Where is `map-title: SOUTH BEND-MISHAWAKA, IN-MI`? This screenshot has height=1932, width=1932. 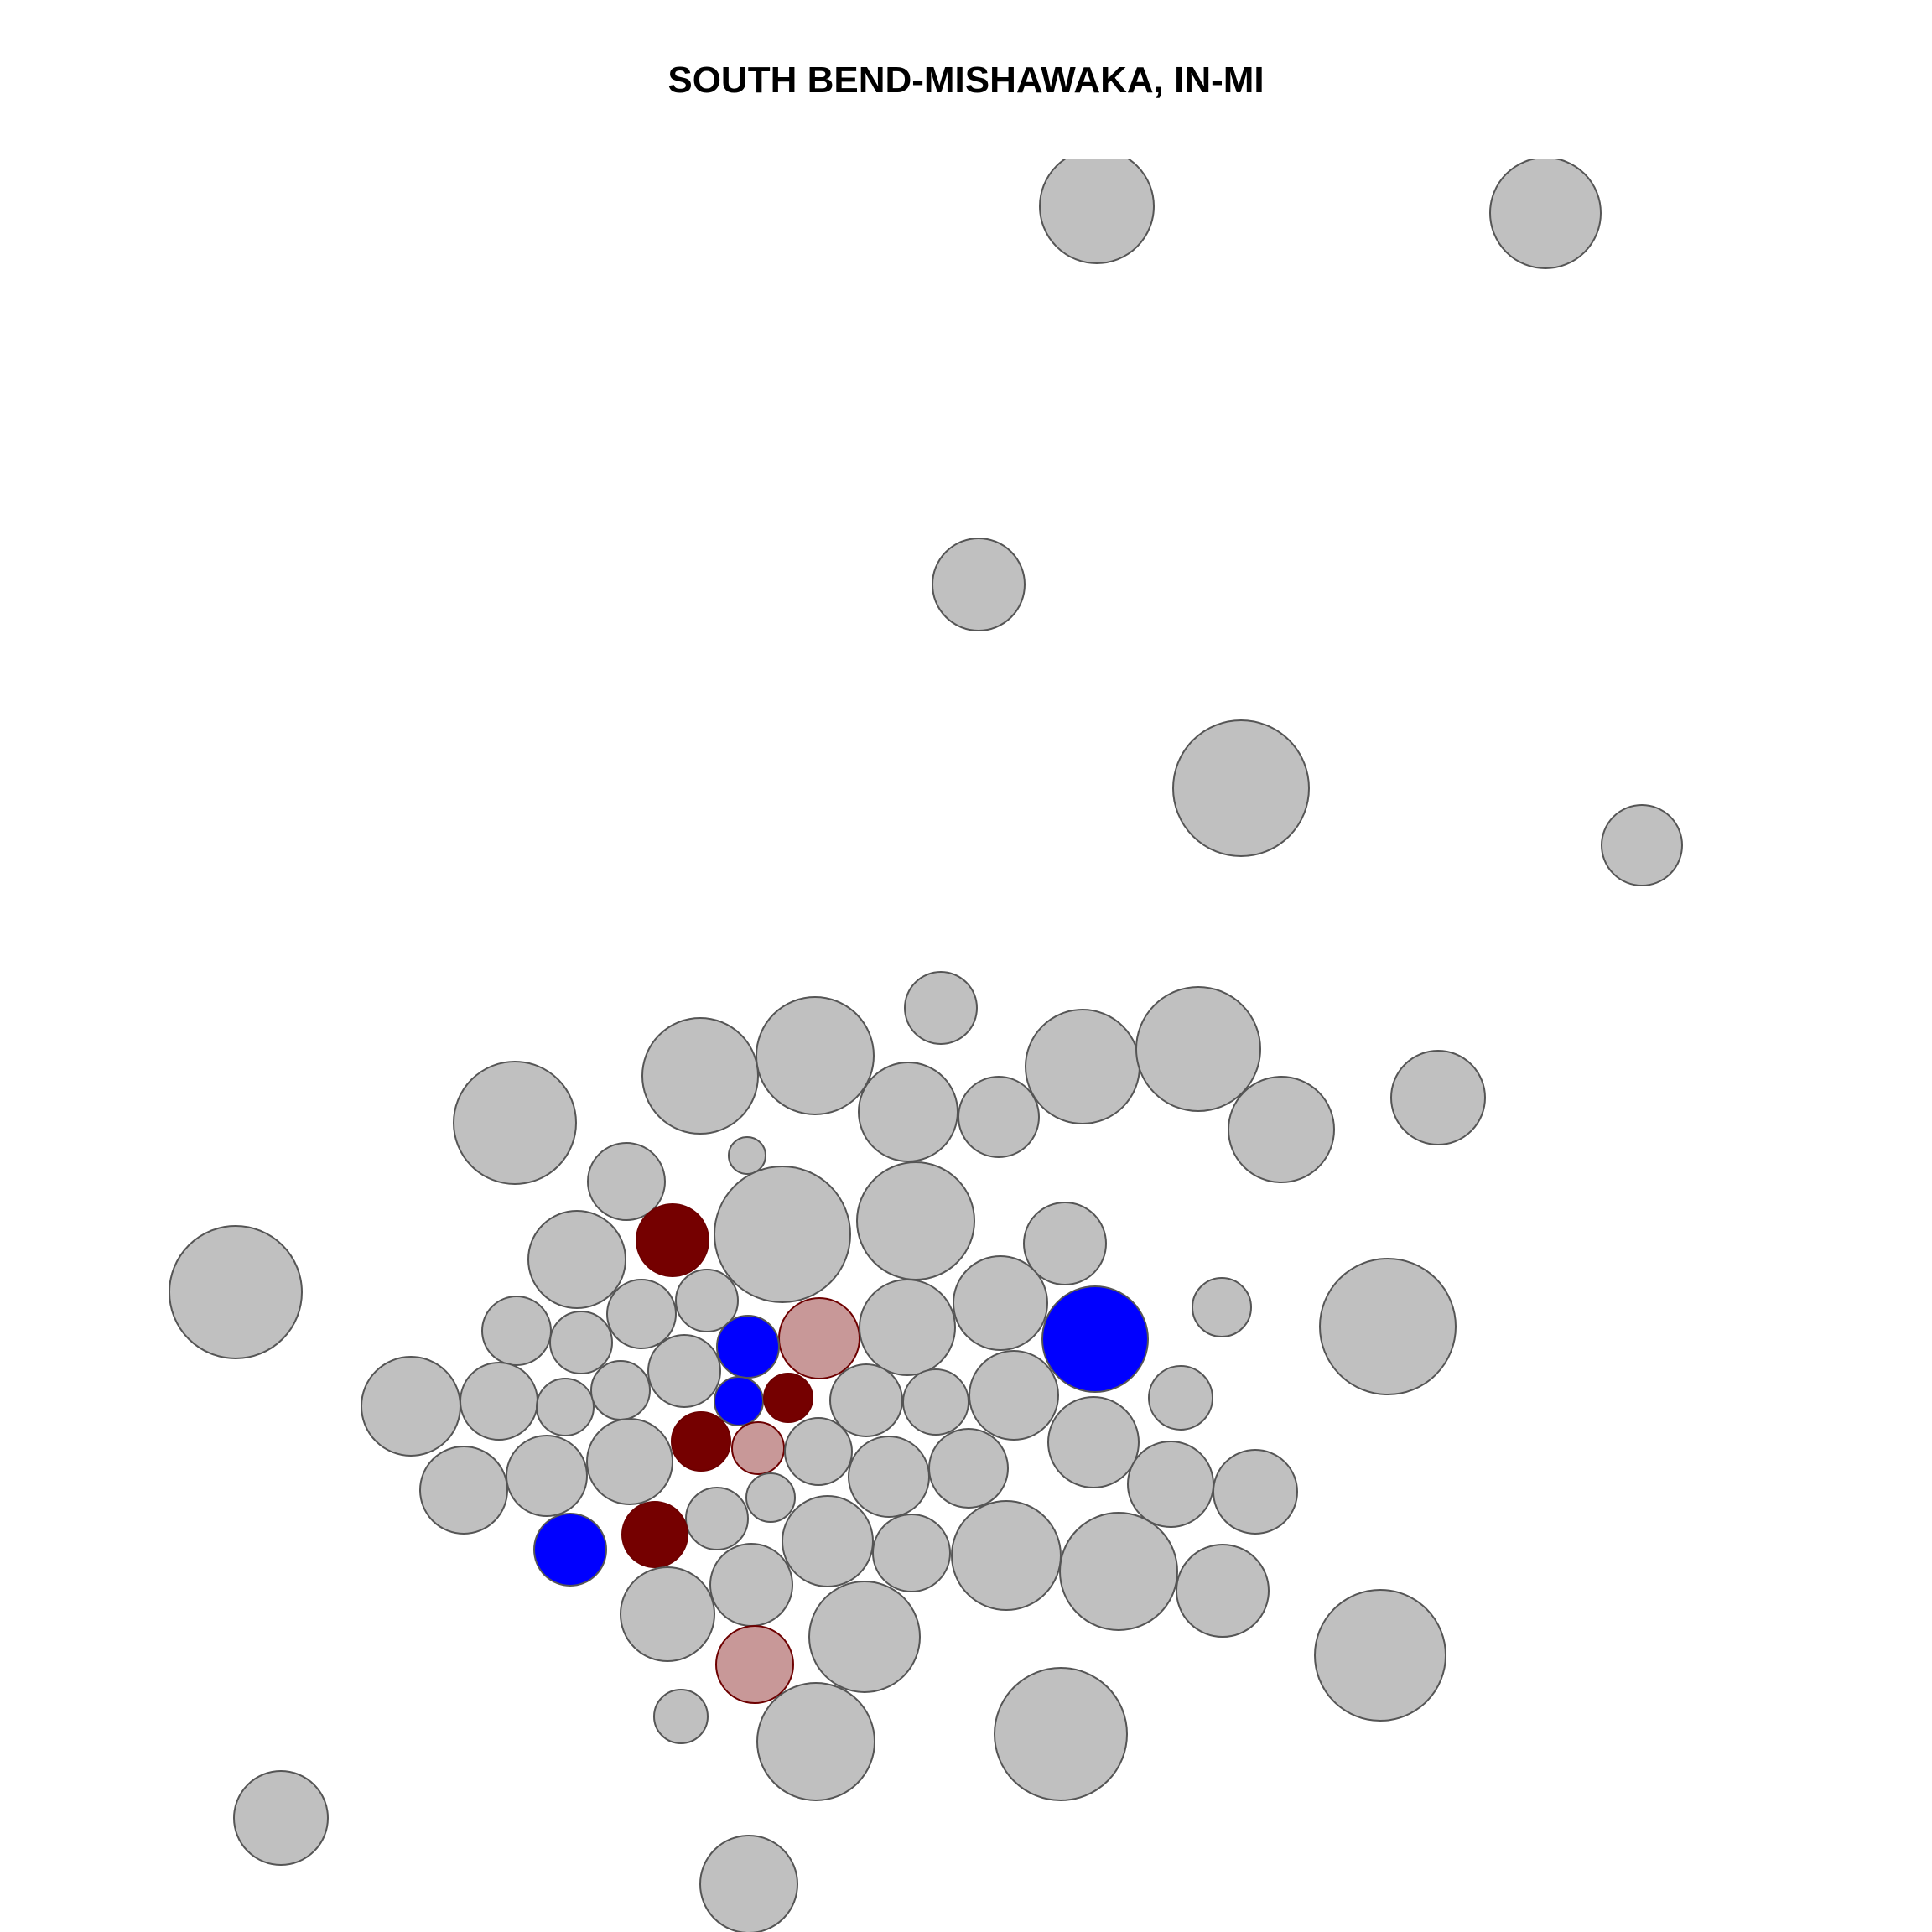 map-title: SOUTH BEND-MISHAWAKA, IN-MI is located at coordinates (966, 80).